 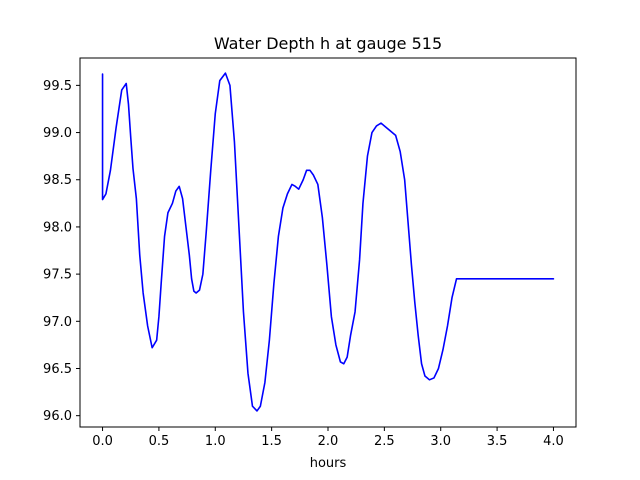 I want to click on x-tick-label: 3.0, so click(x=440, y=441).